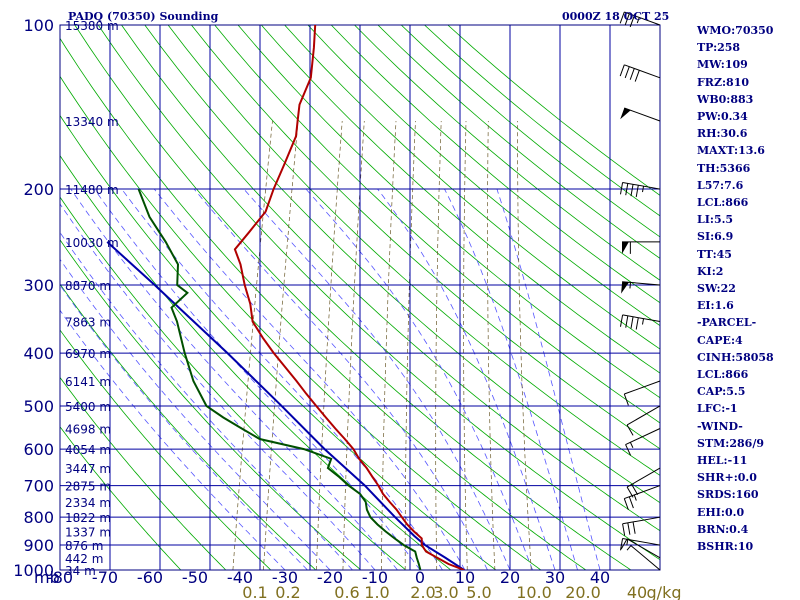  Describe the element at coordinates (92, 243) in the screenshot. I see `height-label: 10030 m` at that location.